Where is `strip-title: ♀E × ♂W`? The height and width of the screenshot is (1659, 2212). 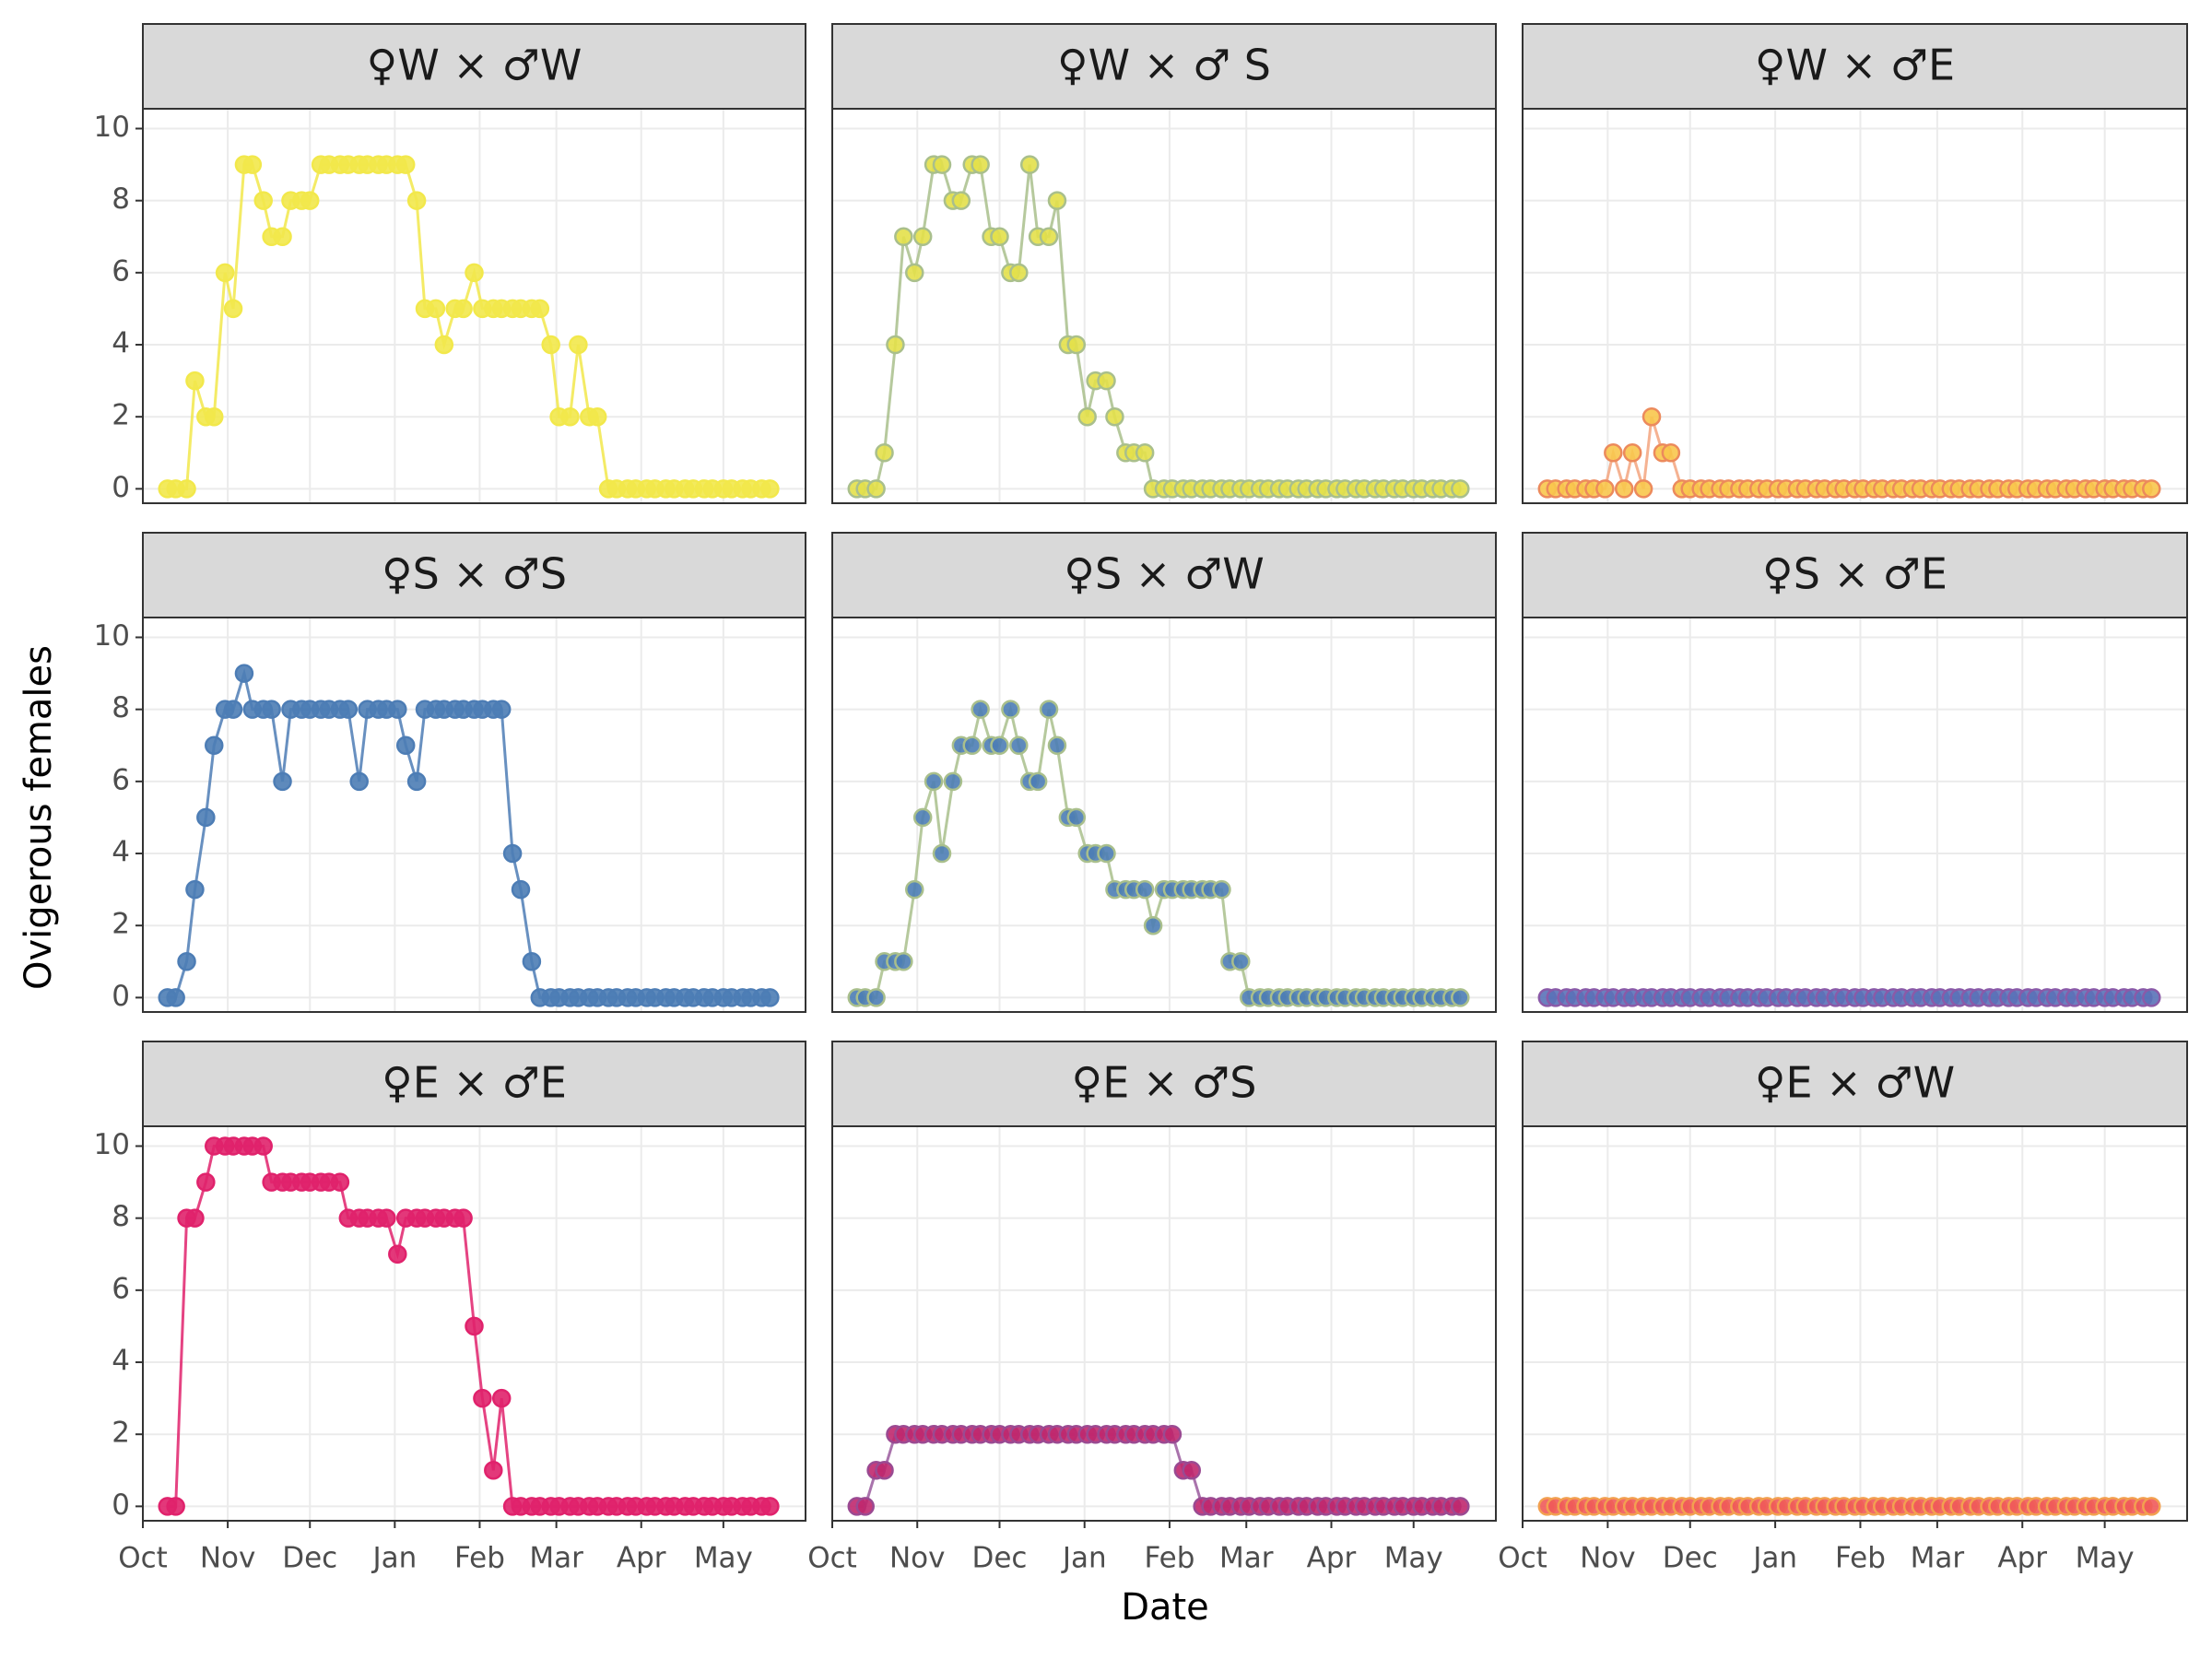 strip-title: ♀E × ♂W is located at coordinates (1855, 1083).